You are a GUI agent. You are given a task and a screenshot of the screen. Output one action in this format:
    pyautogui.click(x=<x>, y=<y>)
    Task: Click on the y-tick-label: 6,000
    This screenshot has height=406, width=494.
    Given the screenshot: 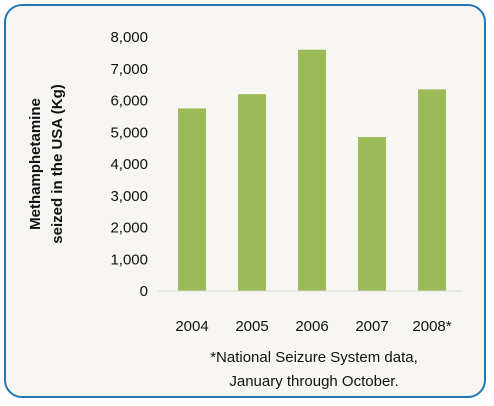 What is the action you would take?
    pyautogui.click(x=129, y=101)
    